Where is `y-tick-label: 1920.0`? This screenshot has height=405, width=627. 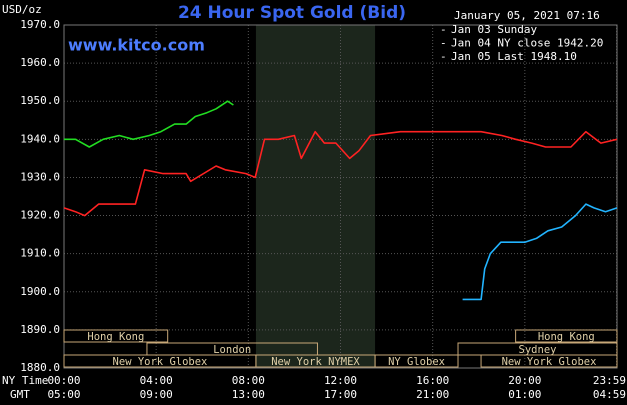 y-tick-label: 1920.0 is located at coordinates (40, 215).